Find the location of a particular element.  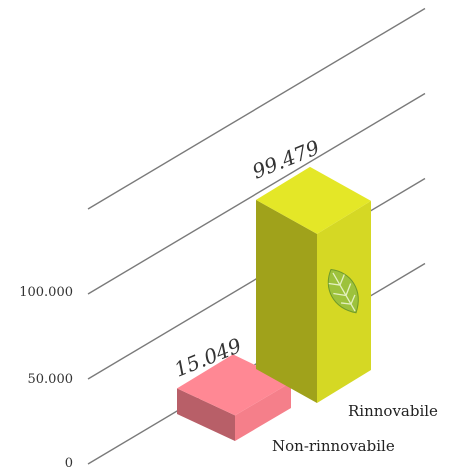

category-labels: Rinnovabile Non-rinnovabile is located at coordinates (355, 428).